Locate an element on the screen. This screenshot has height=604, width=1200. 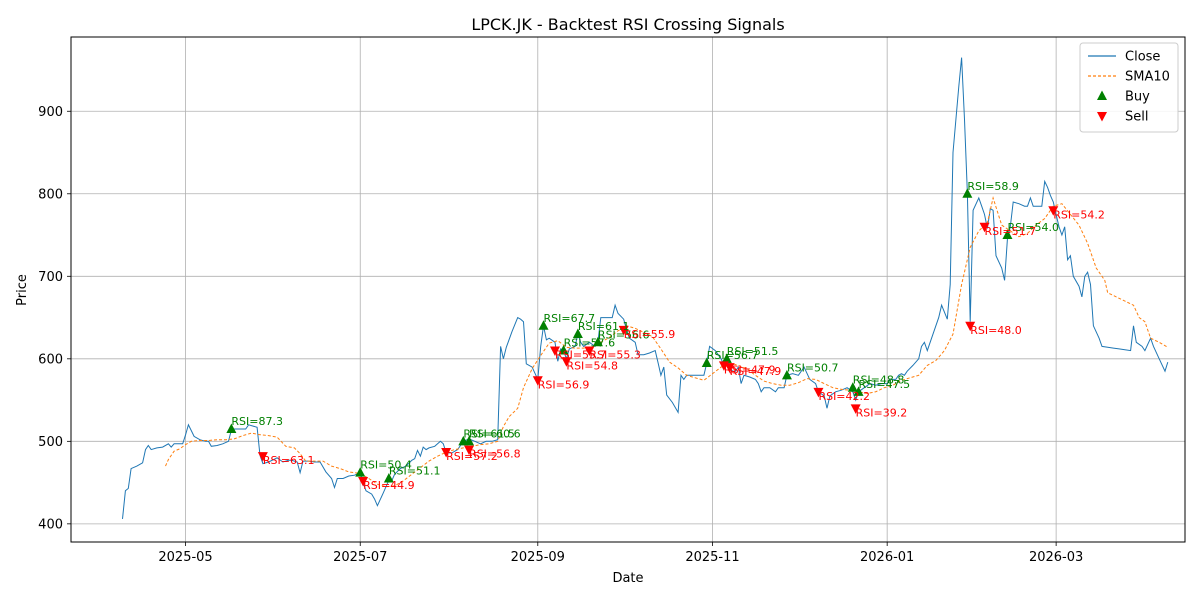
x-tick-label: 2025-07 is located at coordinates (360, 557).